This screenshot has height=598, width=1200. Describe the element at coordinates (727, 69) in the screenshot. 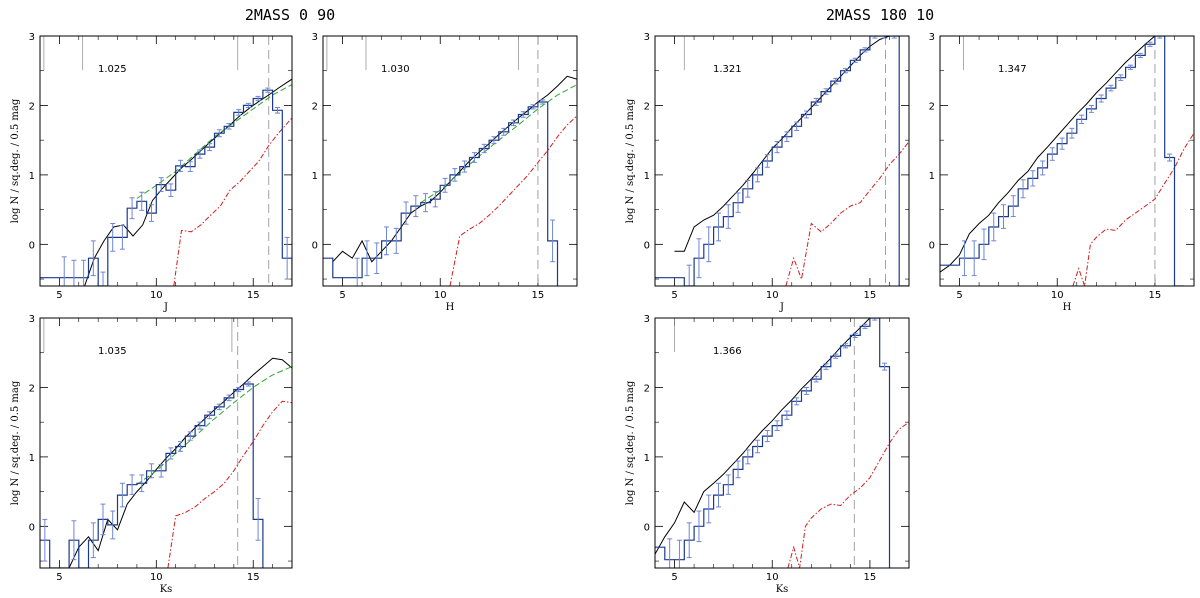

I see `panel-value-label: 1.321` at that location.